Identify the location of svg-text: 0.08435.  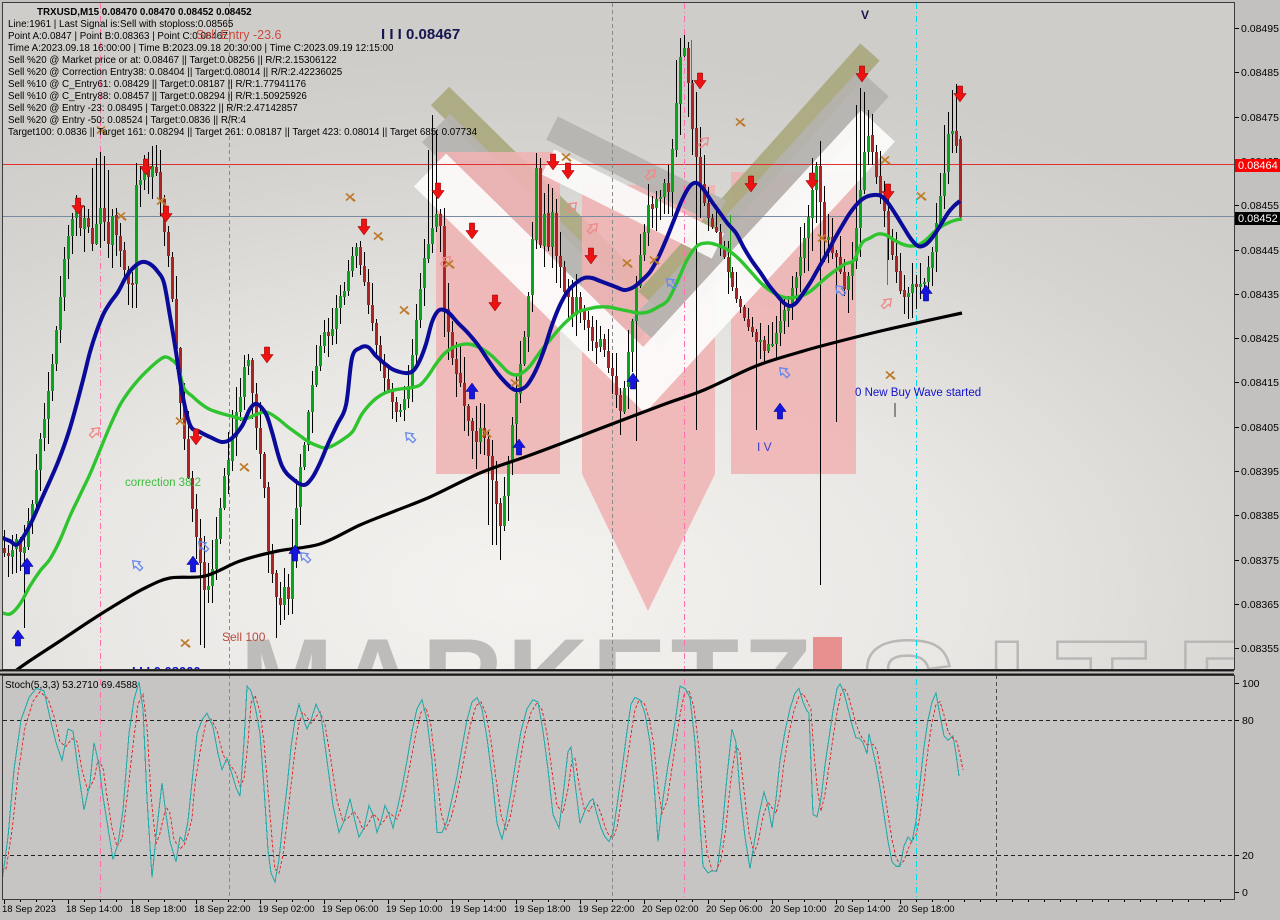
(1260, 295).